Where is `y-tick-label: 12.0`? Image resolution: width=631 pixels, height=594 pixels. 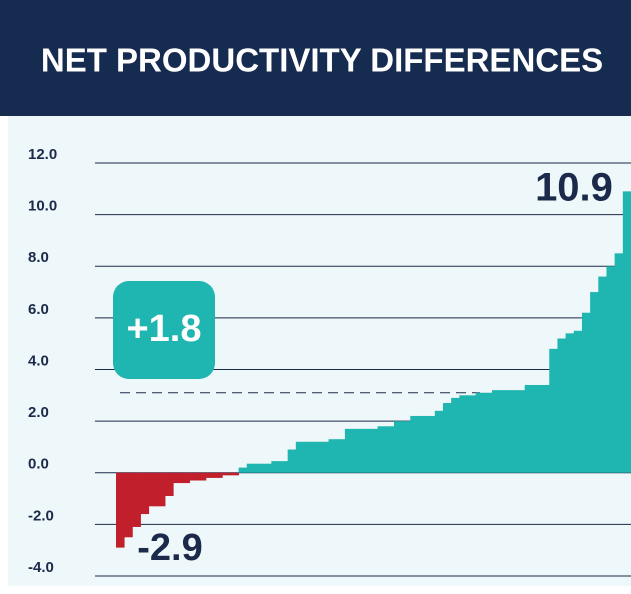
y-tick-label: 12.0 is located at coordinates (42, 154).